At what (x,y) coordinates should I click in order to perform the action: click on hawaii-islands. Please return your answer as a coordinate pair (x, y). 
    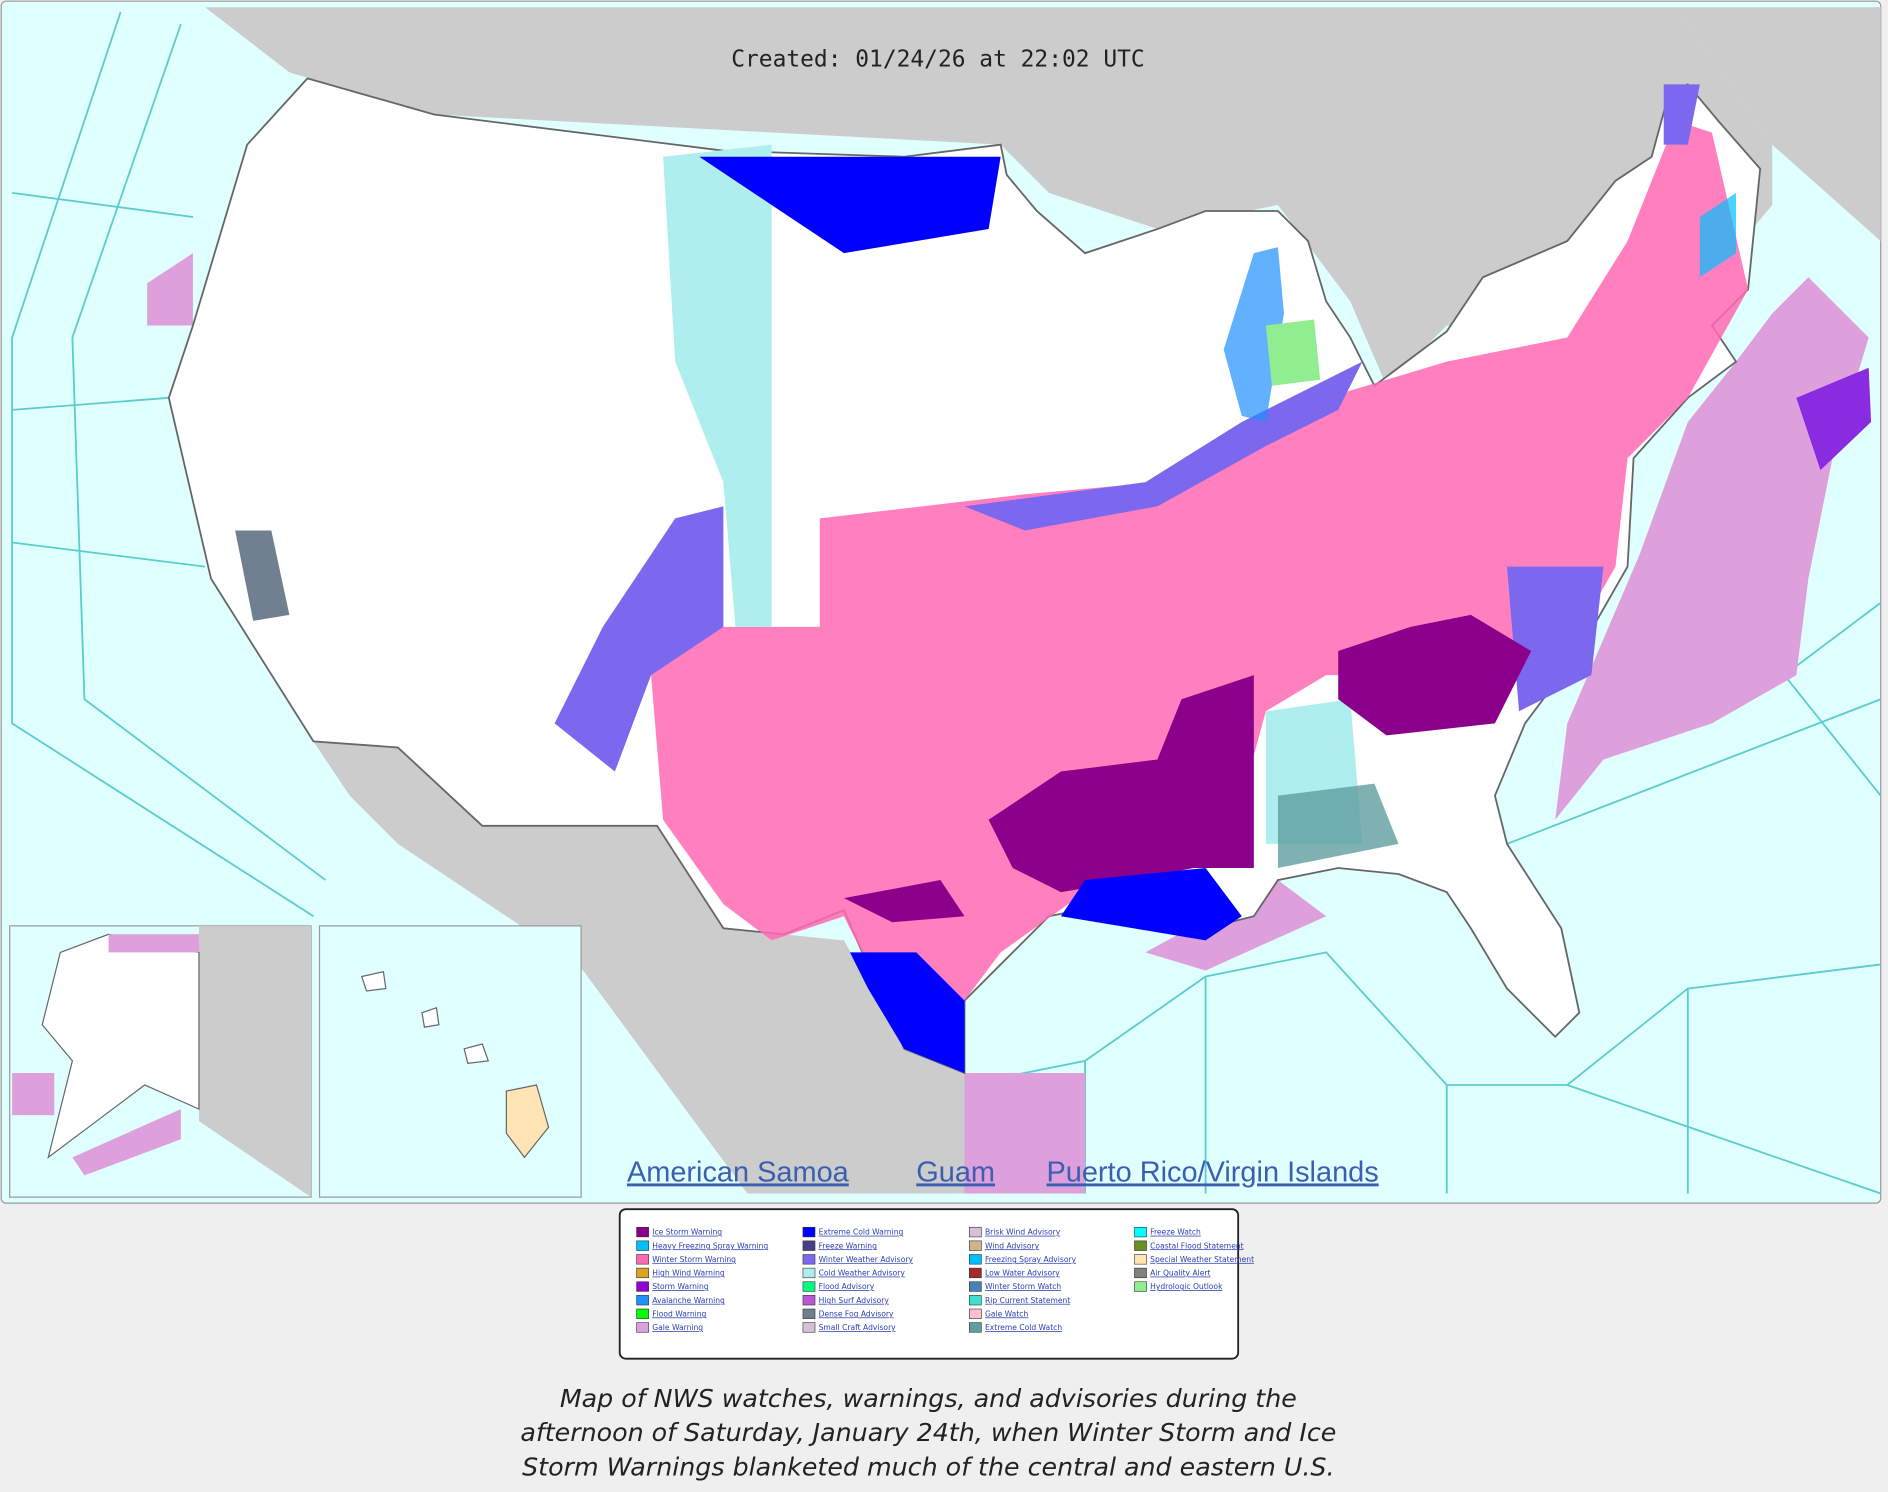
    Looking at the image, I should click on (425, 1017).